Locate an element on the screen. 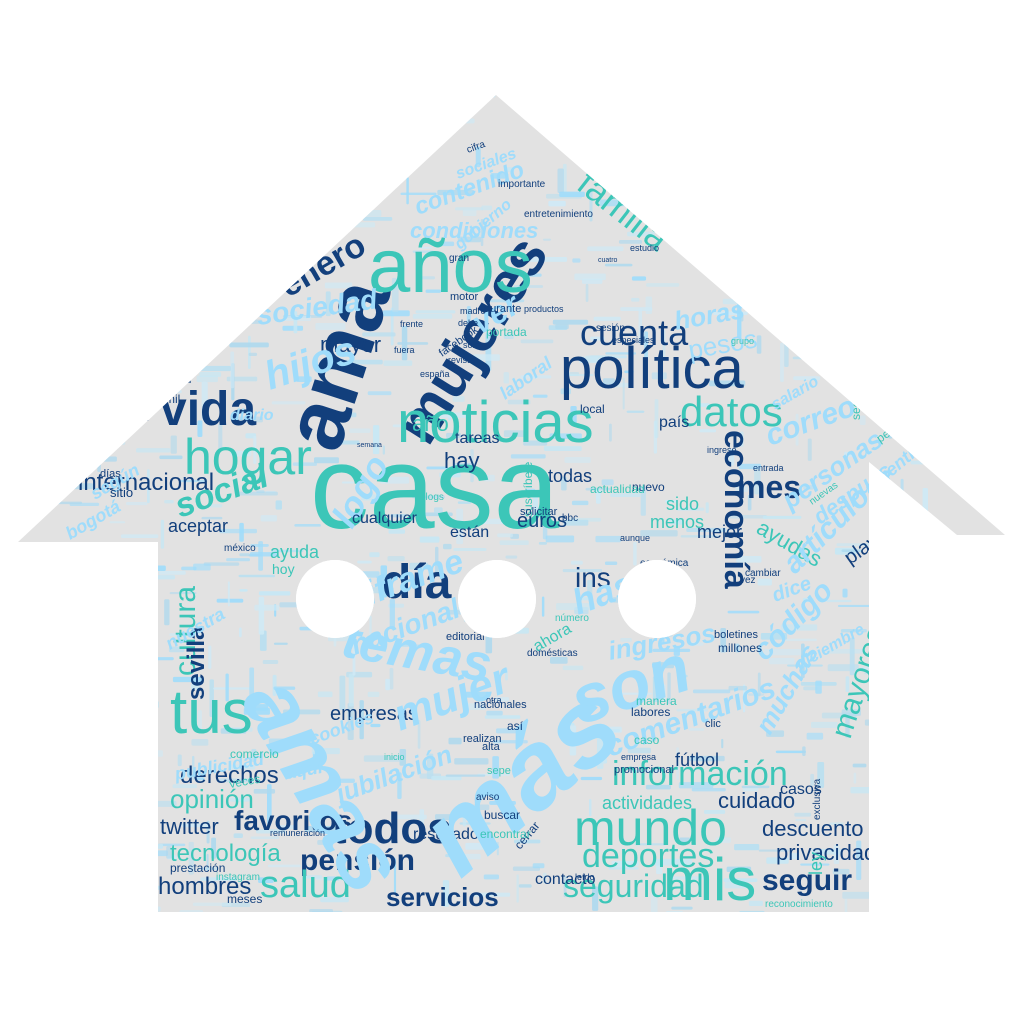 Image resolution: width=1024 pixels, height=1029 pixels. word-126: blogs is located at coordinates (432, 497).